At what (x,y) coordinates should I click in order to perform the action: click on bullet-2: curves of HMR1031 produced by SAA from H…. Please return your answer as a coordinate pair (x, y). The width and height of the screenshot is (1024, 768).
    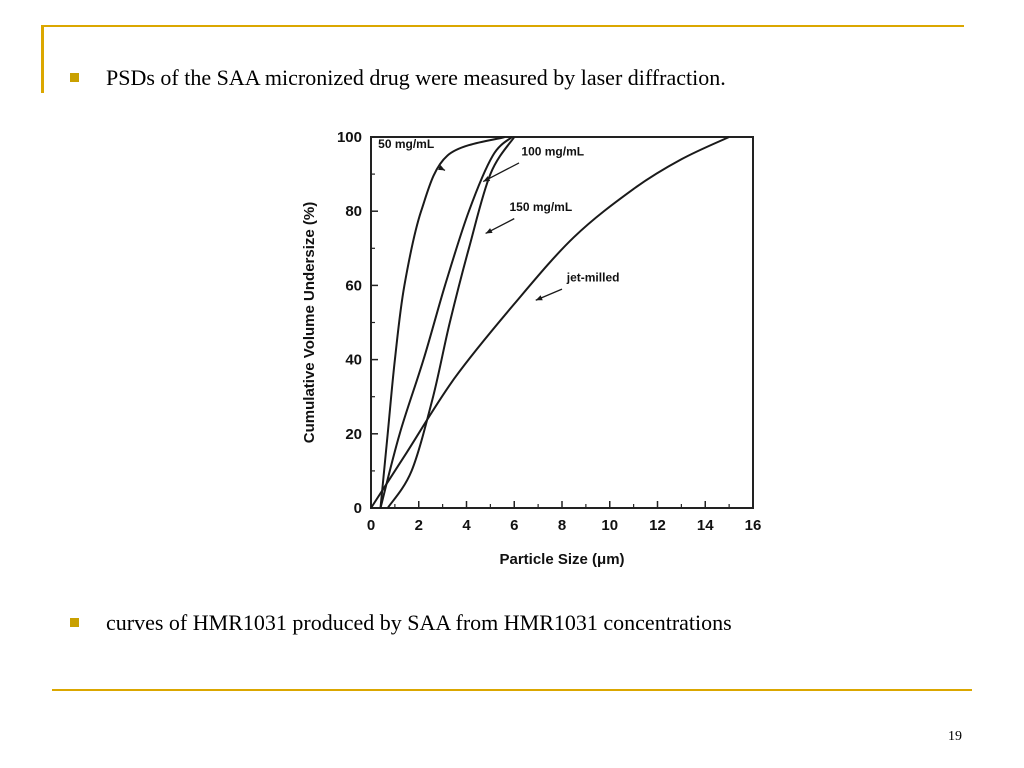
    Looking at the image, I should click on (520, 623).